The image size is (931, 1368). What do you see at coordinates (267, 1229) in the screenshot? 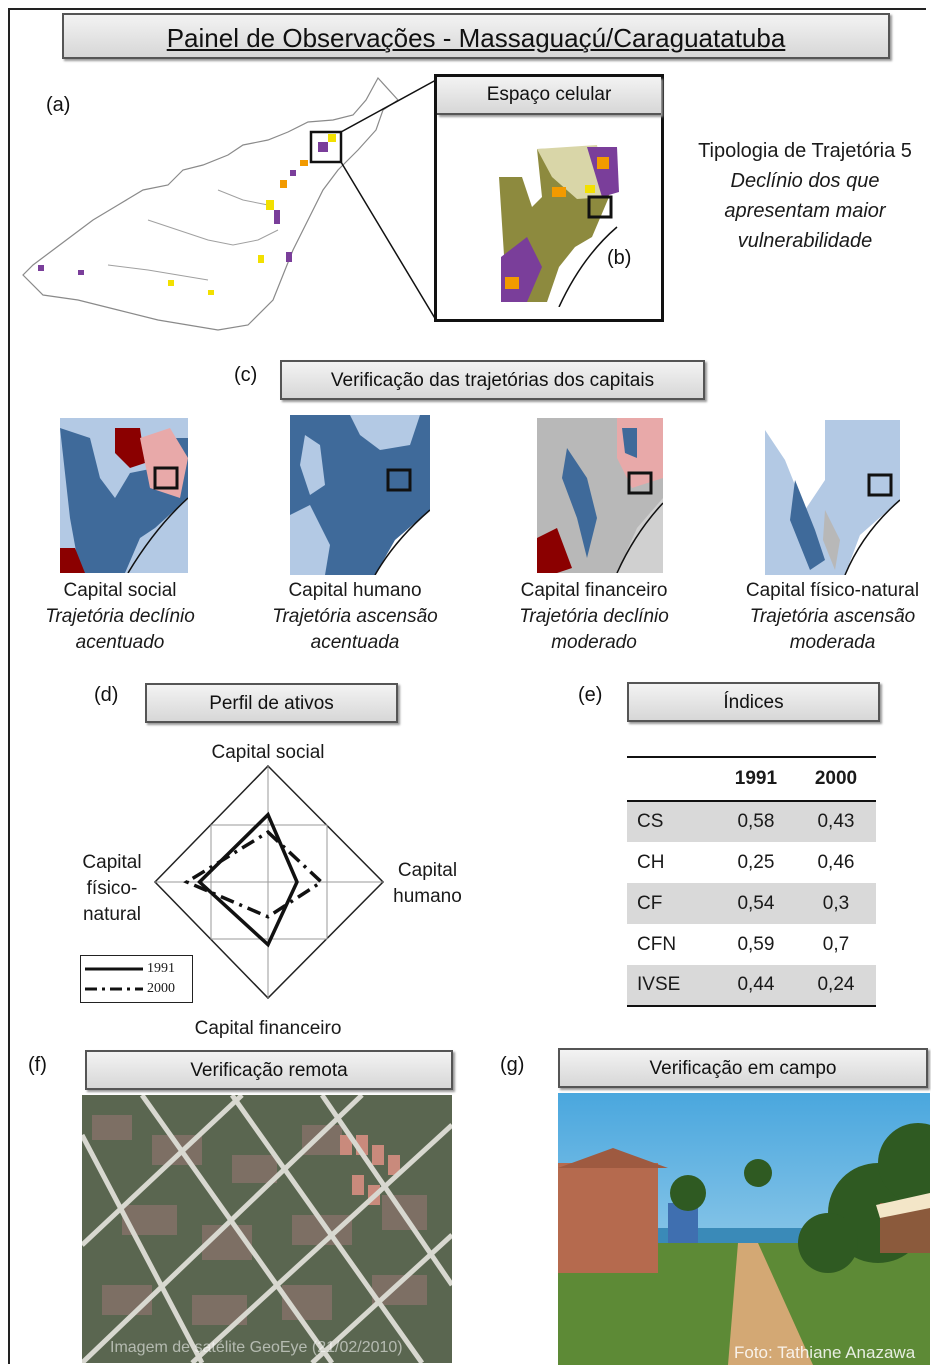
I see `satellite-image: Imagem de satélite GeoEye (21/02/2010)` at bounding box center [267, 1229].